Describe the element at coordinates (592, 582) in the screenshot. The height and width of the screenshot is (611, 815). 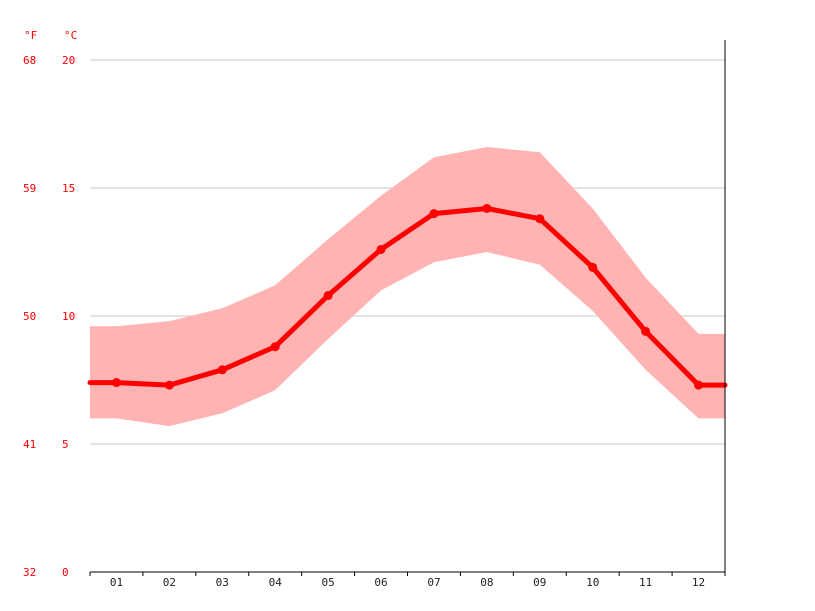
I see `x-tick-label: 10` at that location.